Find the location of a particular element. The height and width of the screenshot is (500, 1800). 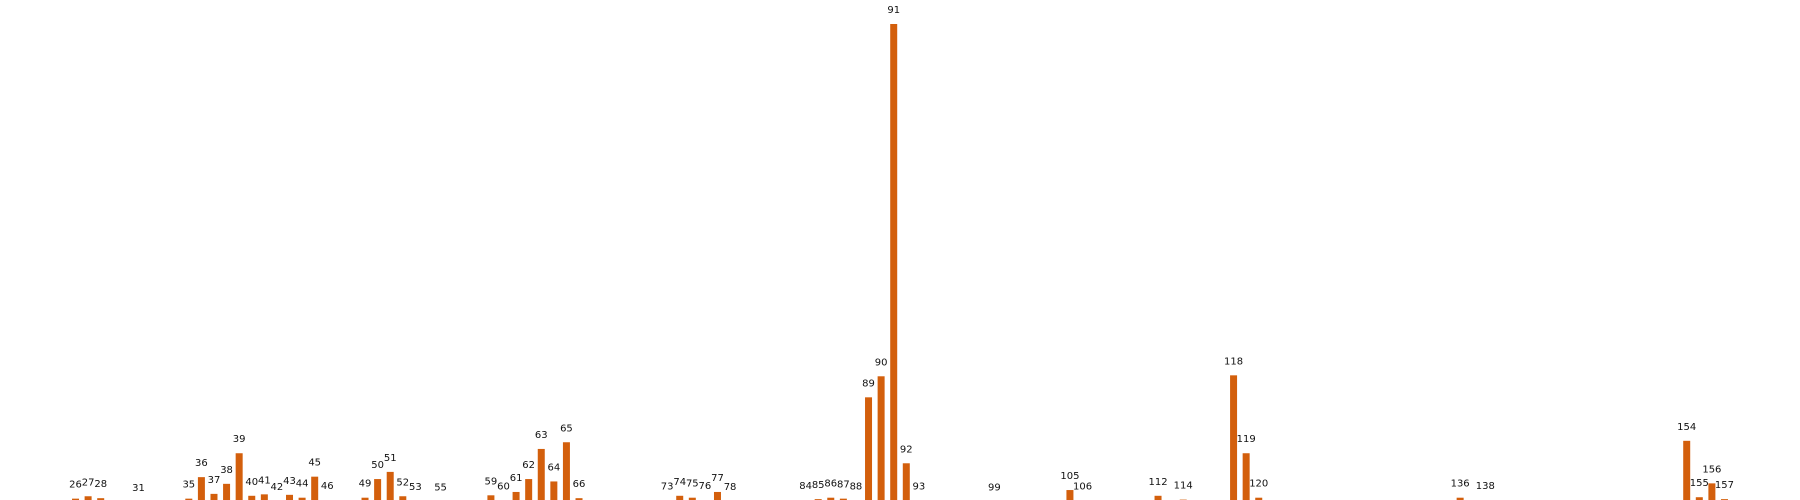

bar-label-26: 26 is located at coordinates (75, 485).